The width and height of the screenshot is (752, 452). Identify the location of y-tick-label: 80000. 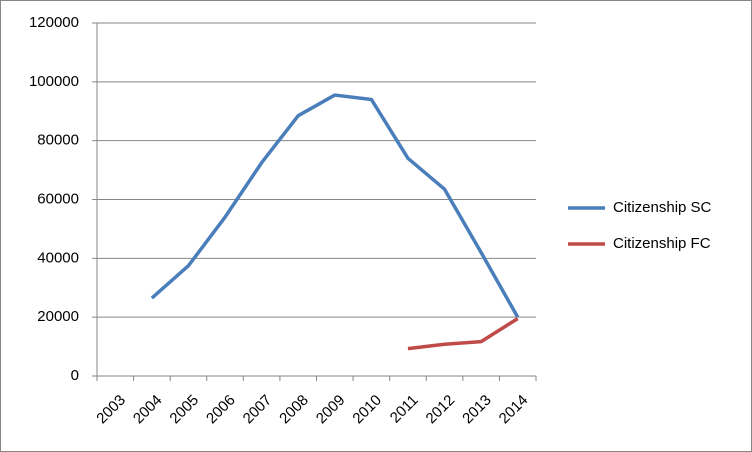
(58, 140).